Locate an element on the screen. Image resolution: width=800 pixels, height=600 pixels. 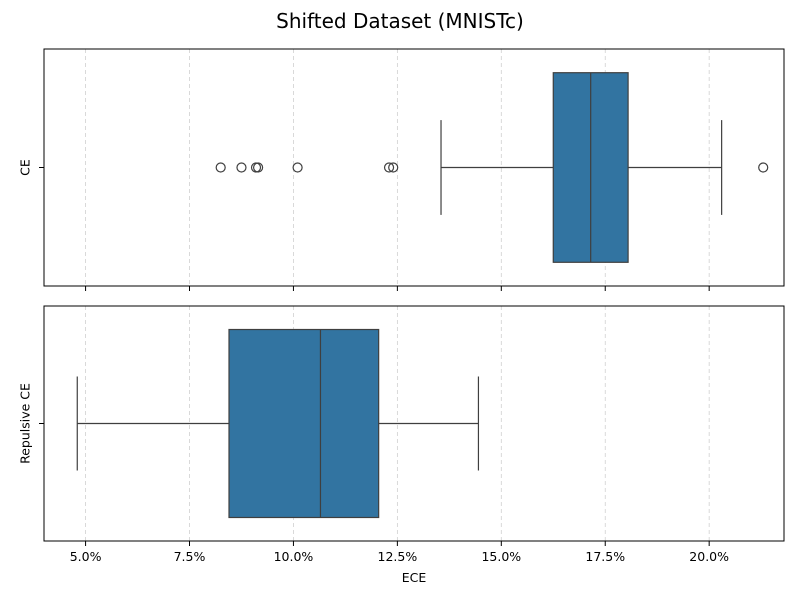
x-tick-label: 12.5% is located at coordinates (398, 556).